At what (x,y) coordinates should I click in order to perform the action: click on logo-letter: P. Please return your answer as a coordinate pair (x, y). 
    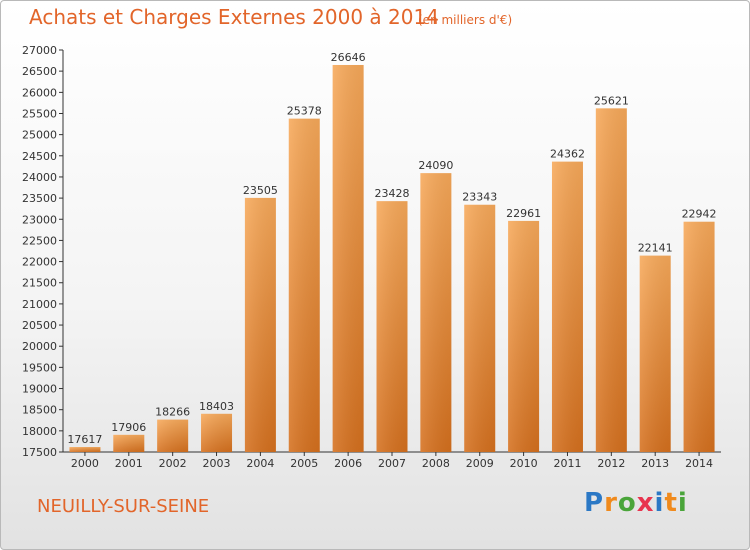
    Looking at the image, I should click on (594, 503).